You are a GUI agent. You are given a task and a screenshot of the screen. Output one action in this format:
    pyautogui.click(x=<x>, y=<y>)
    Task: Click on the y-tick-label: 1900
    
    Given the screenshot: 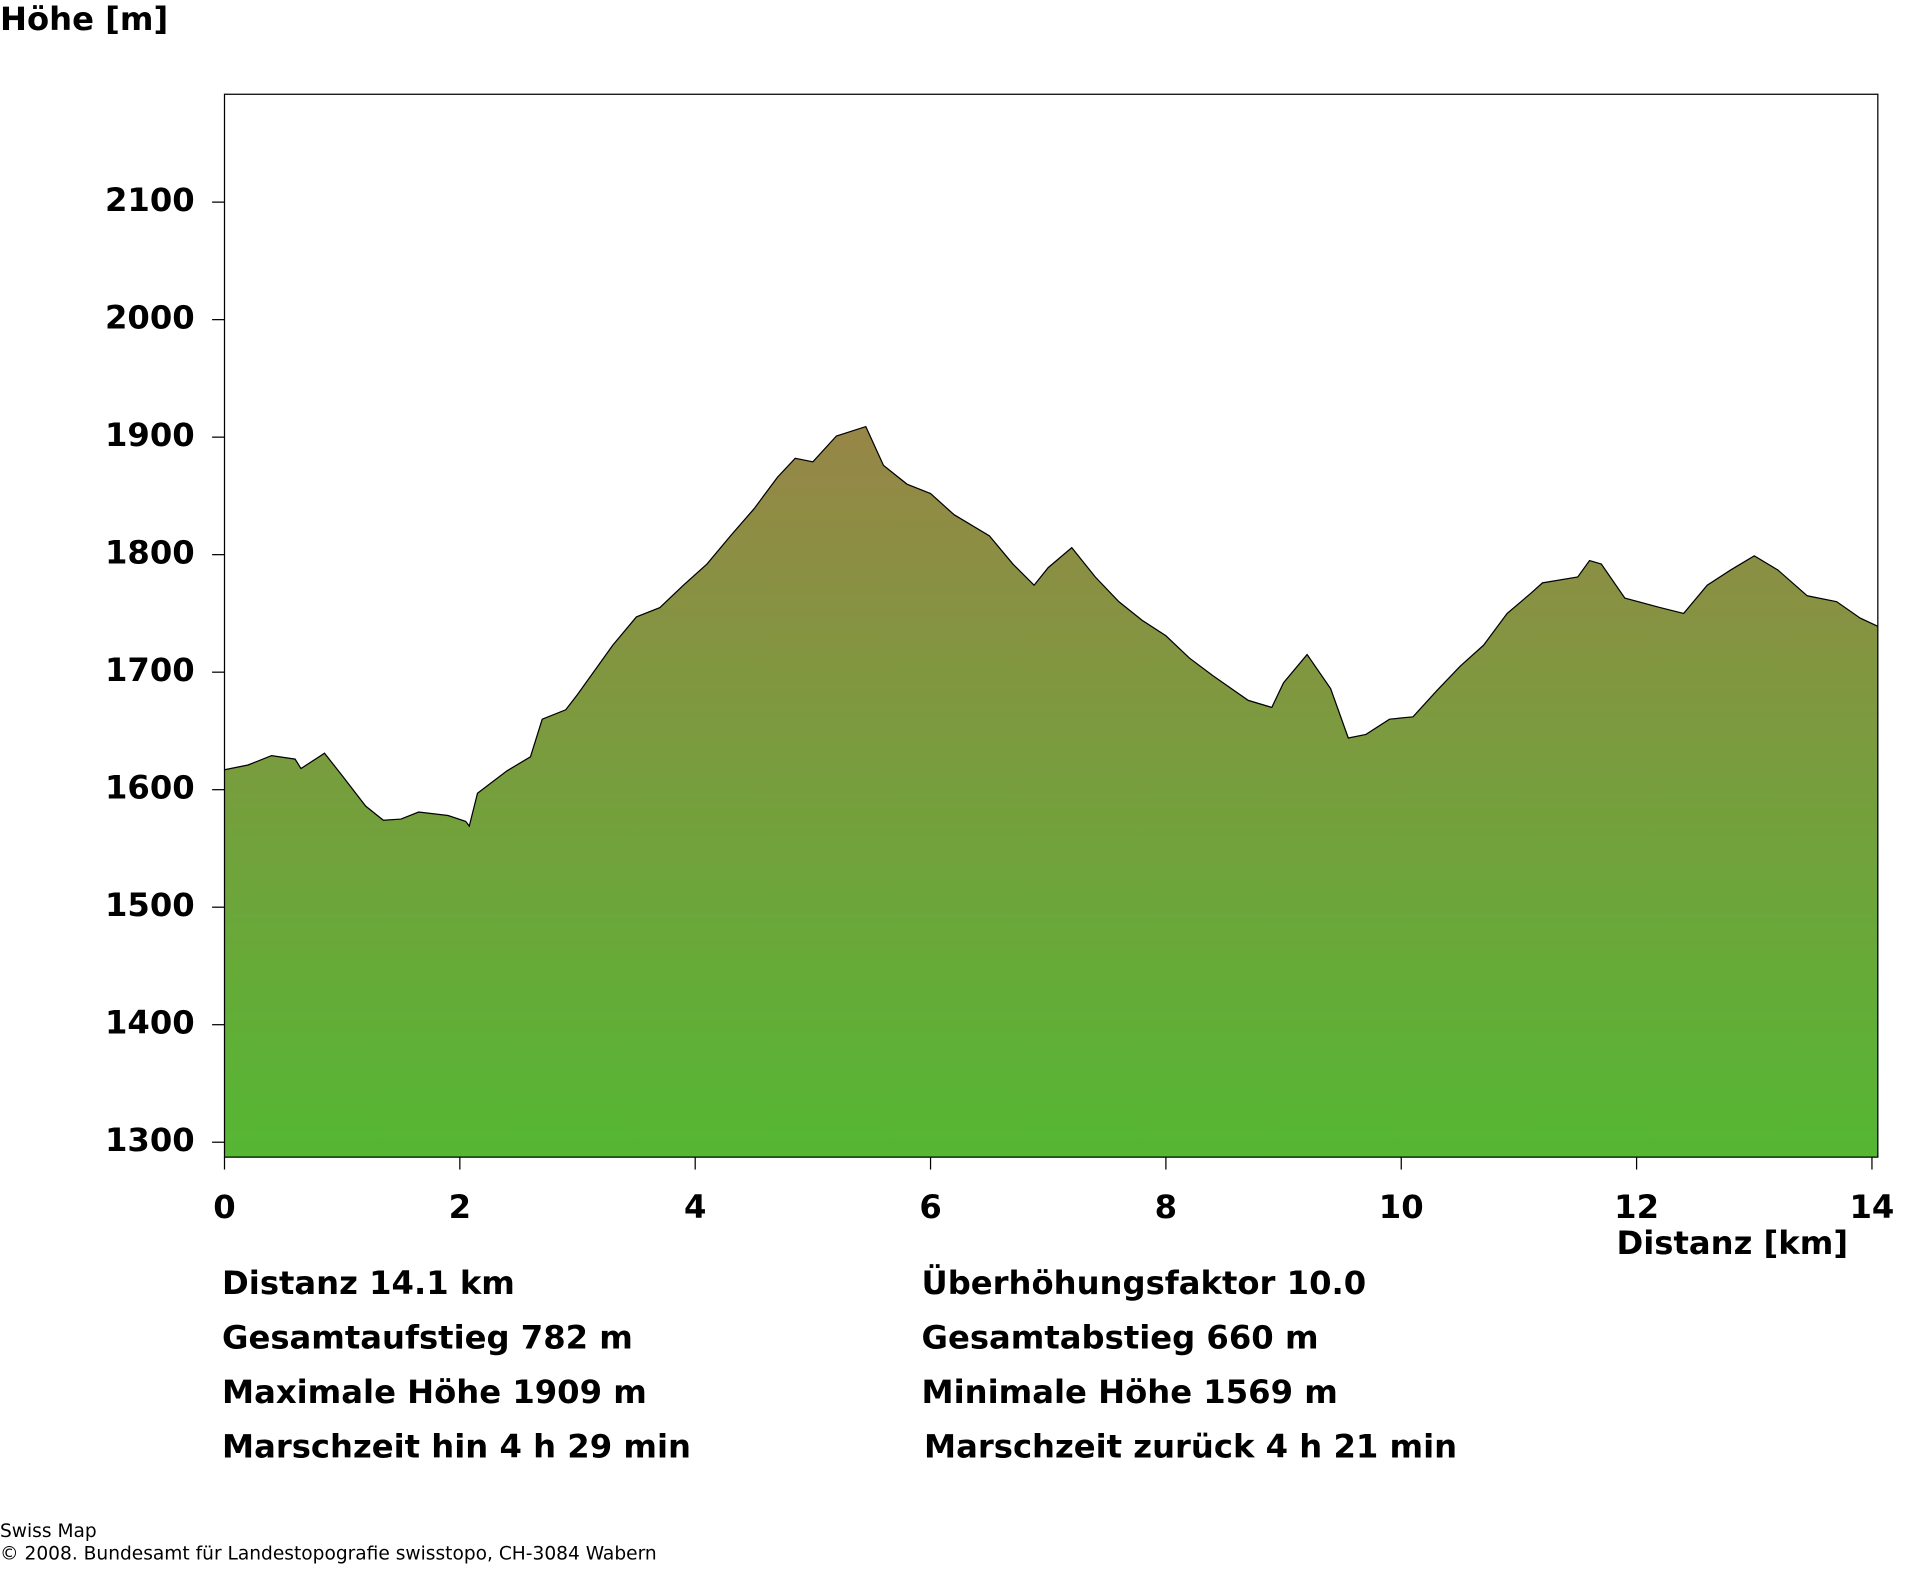 What is the action you would take?
    pyautogui.click(x=150, y=435)
    